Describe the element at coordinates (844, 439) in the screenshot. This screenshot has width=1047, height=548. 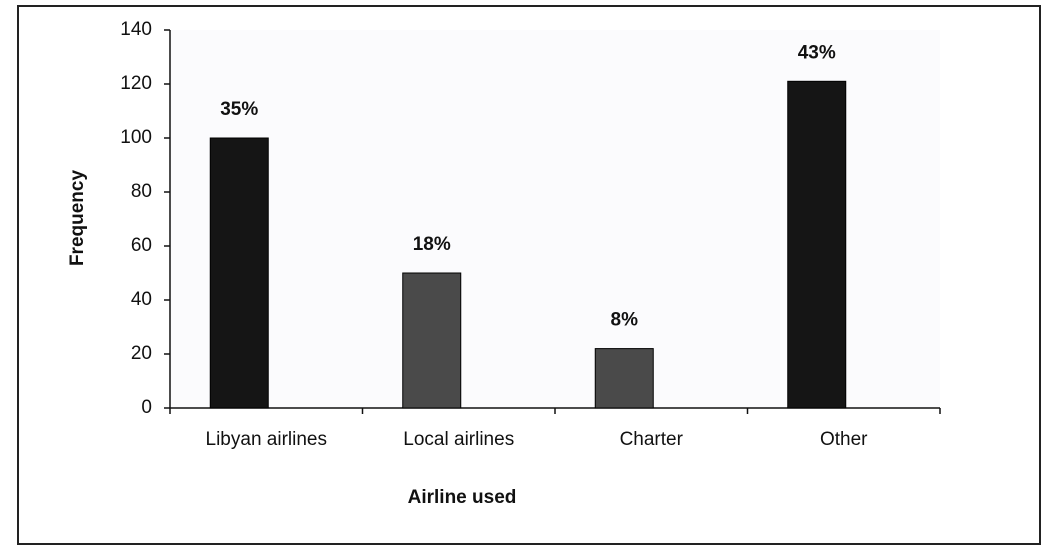
I see `x-tick-label: Other` at that location.